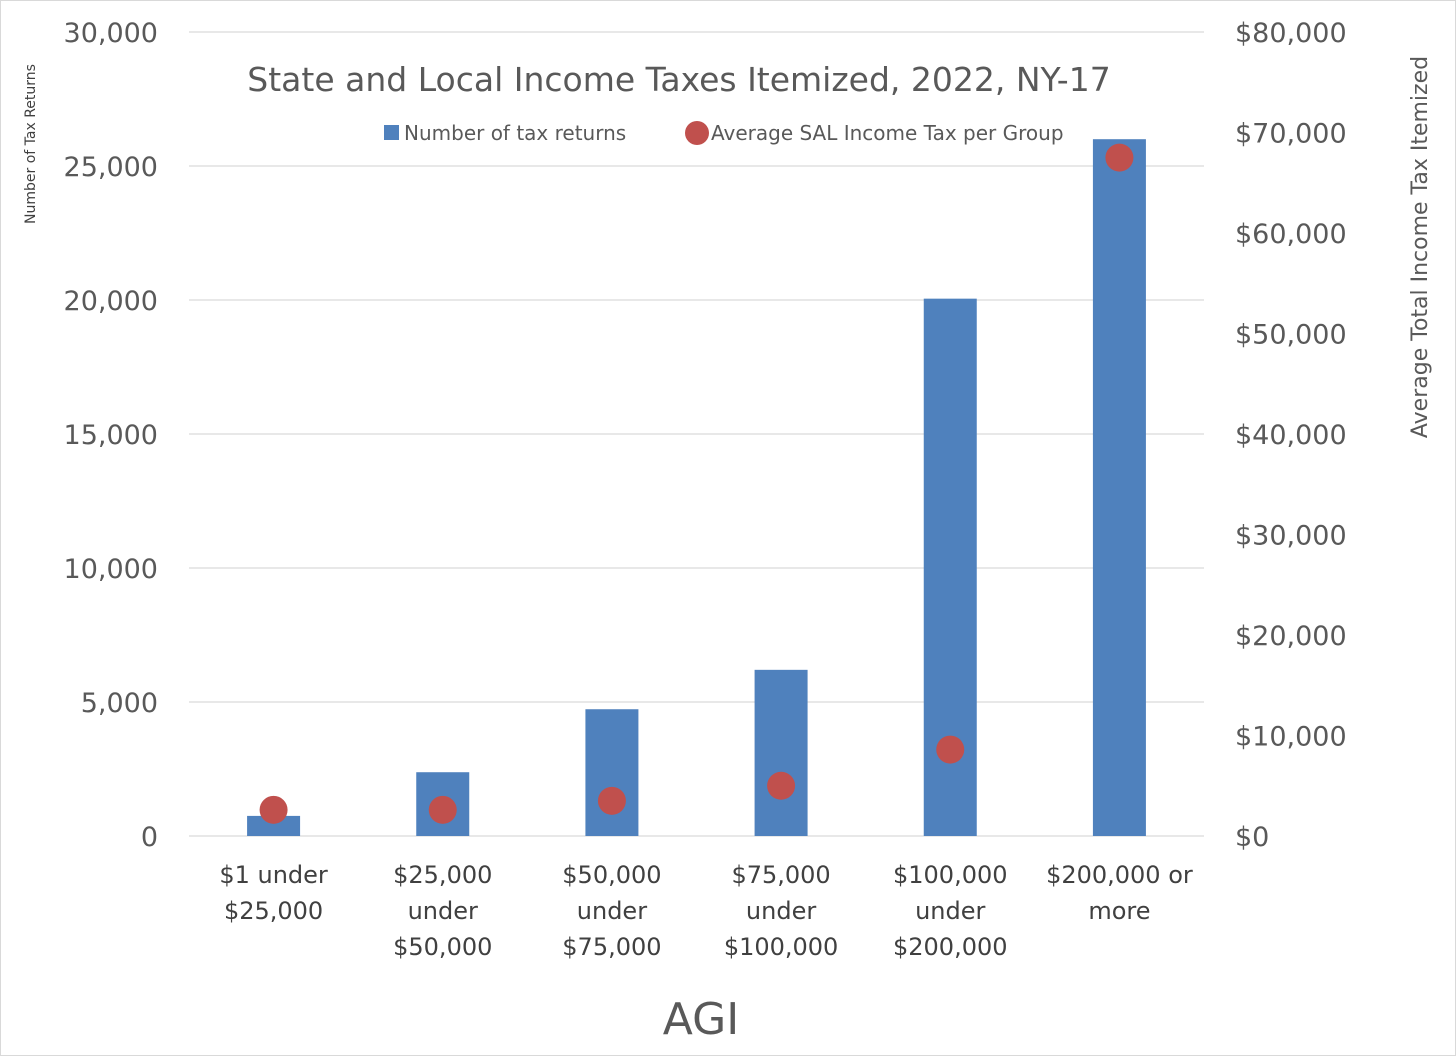 This screenshot has width=1456, height=1057. Describe the element at coordinates (1291, 335) in the screenshot. I see `y2-tick-label: $50,000` at that location.